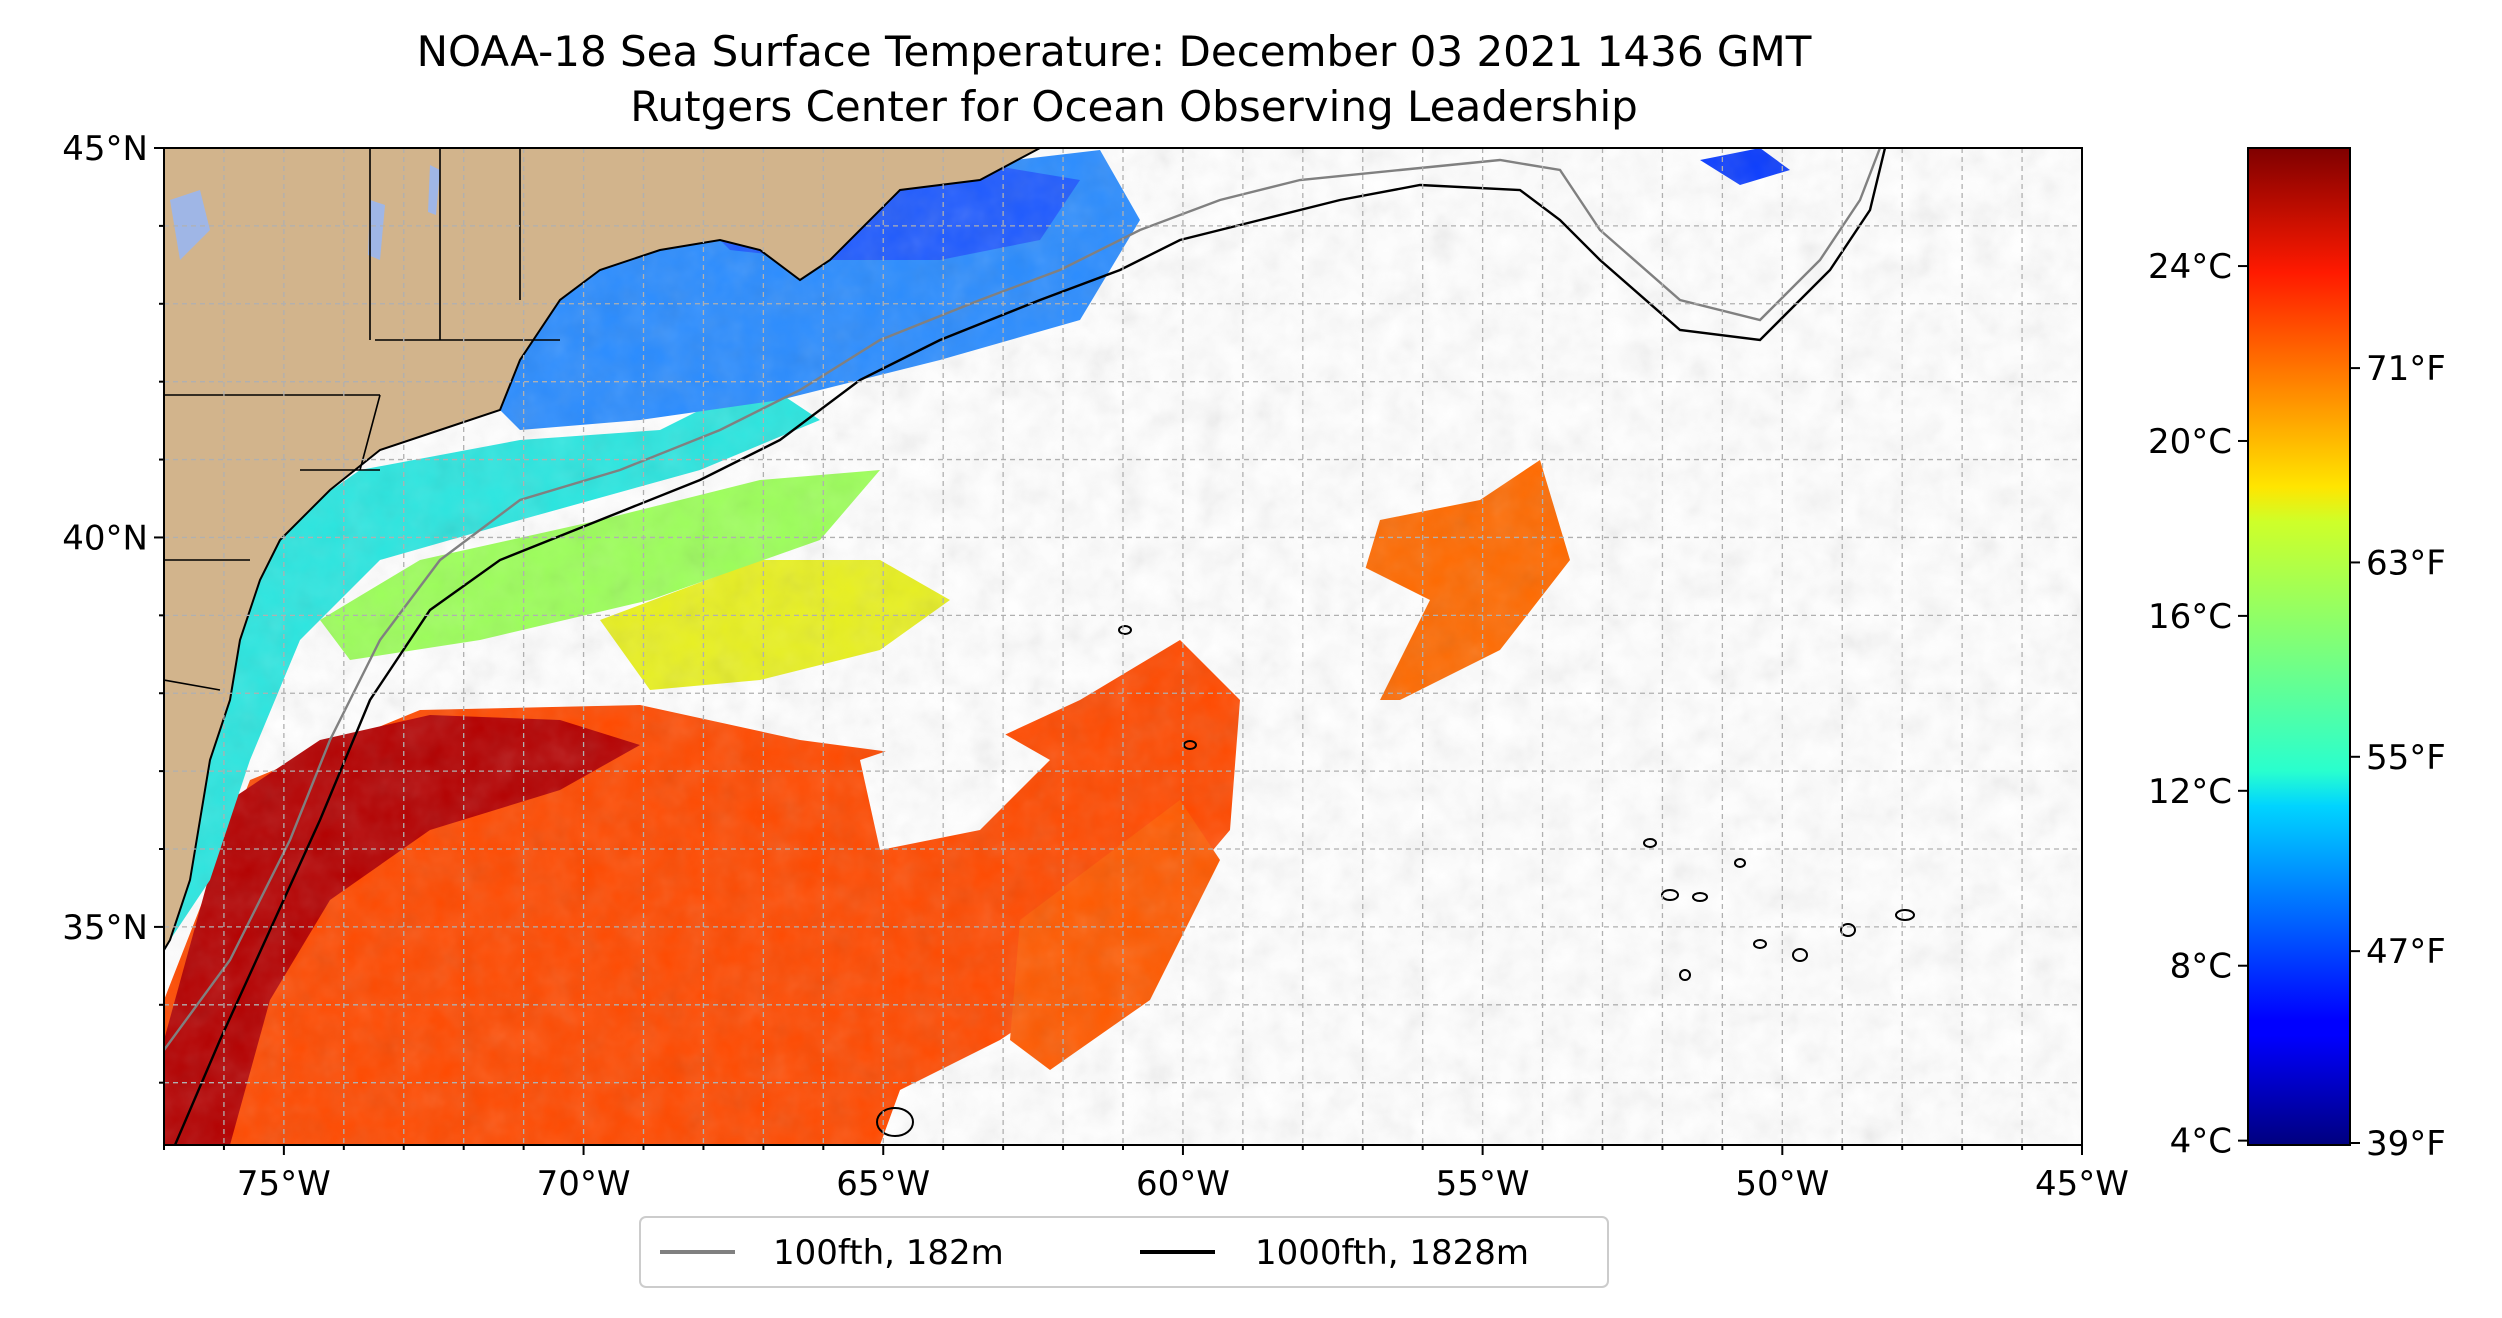  I want to click on colorbar-gradient, so click(2299, 646).